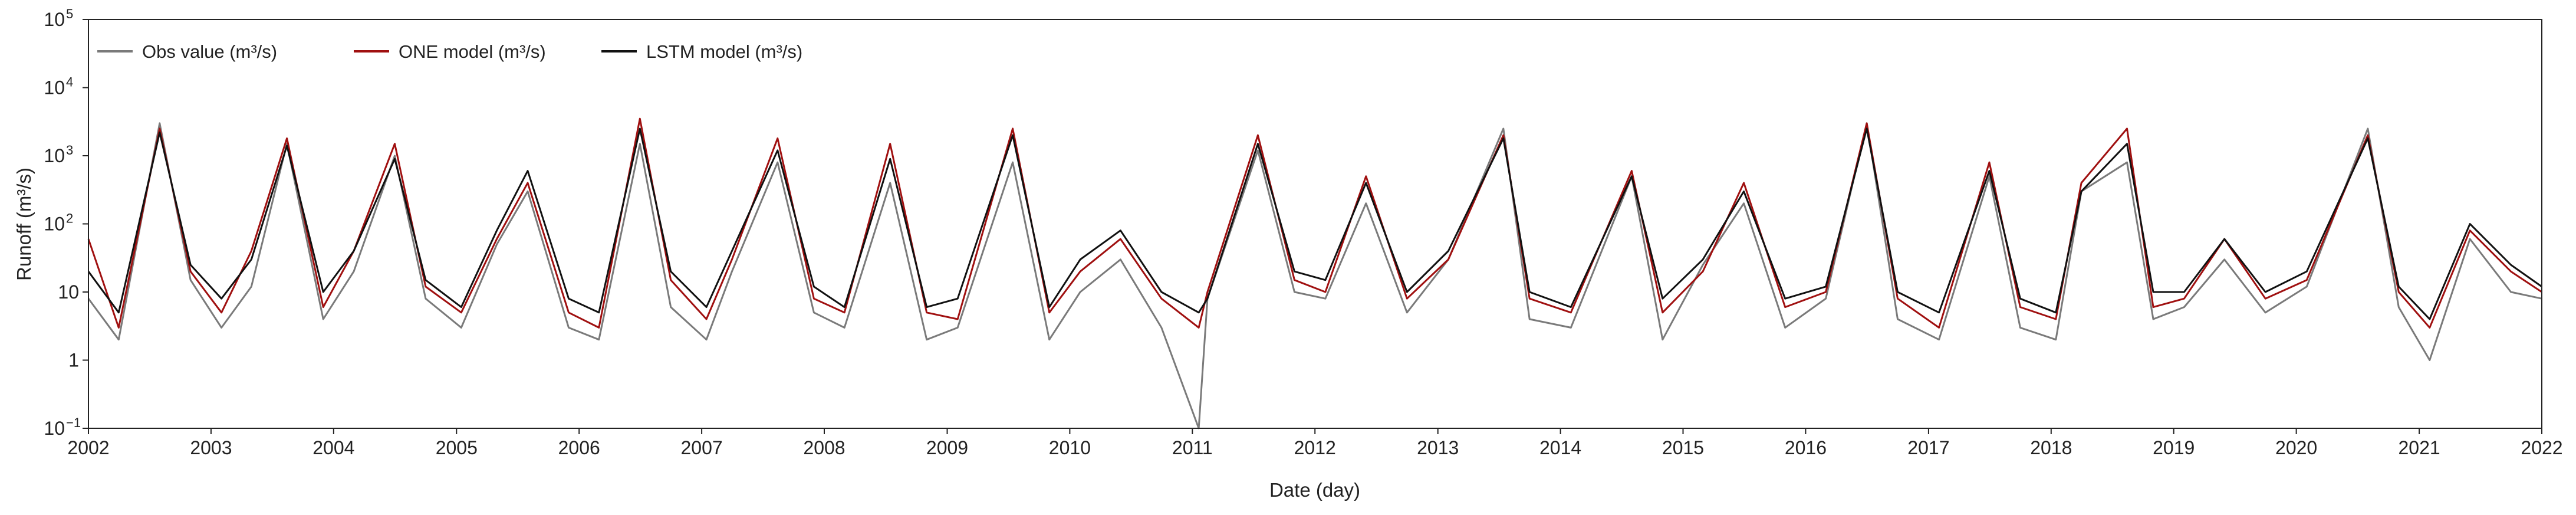 The height and width of the screenshot is (515, 2576). What do you see at coordinates (457, 447) in the screenshot?
I see `x-tick-label: 2005` at bounding box center [457, 447].